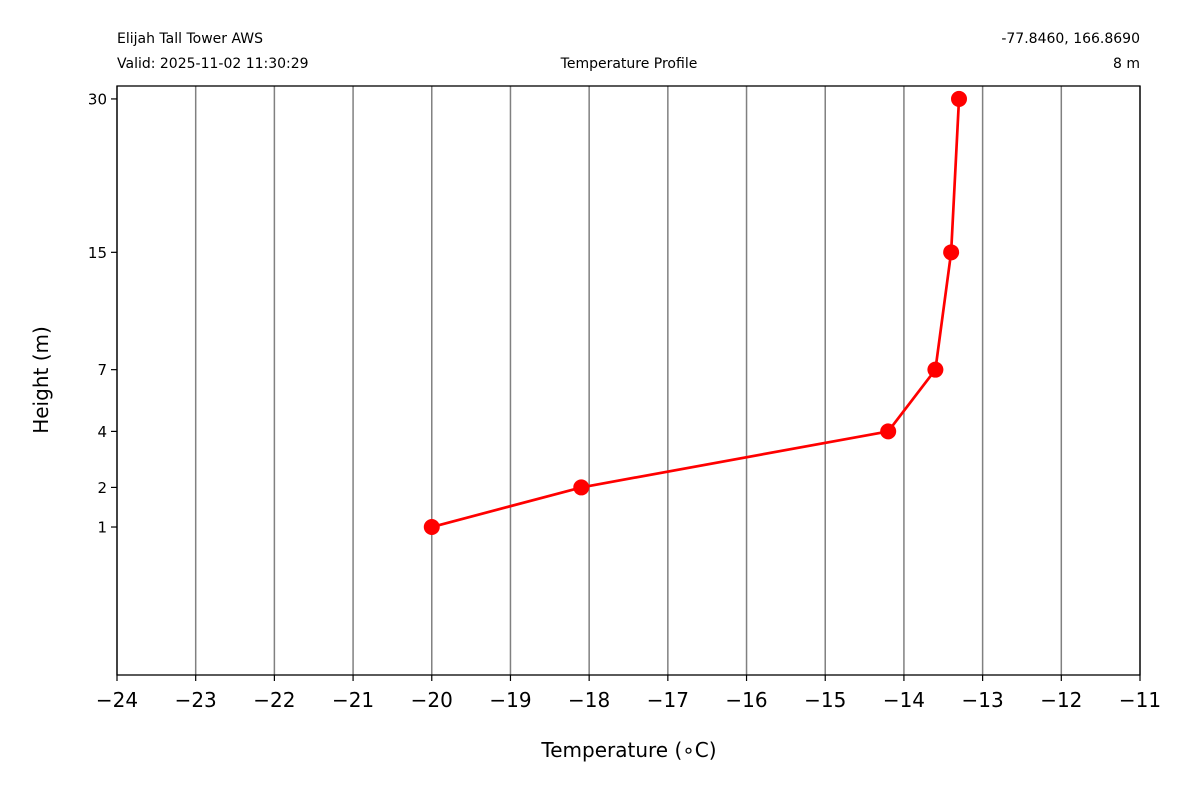 Image resolution: width=1200 pixels, height=804 pixels. Describe the element at coordinates (746, 700) in the screenshot. I see `x-tick-label: −16` at that location.